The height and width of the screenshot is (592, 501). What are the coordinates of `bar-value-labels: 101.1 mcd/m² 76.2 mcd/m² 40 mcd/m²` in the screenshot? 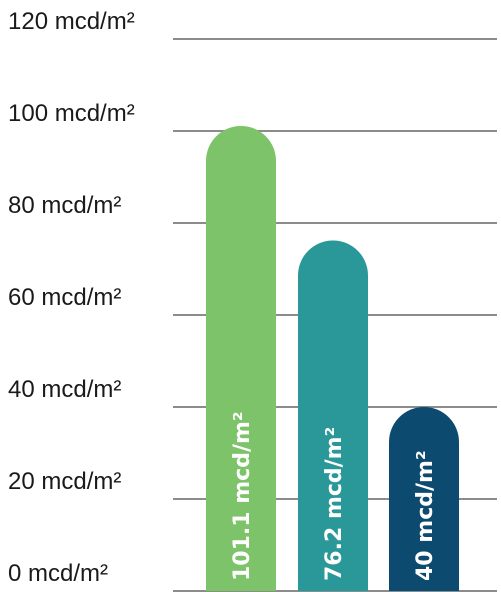 It's located at (334, 496).